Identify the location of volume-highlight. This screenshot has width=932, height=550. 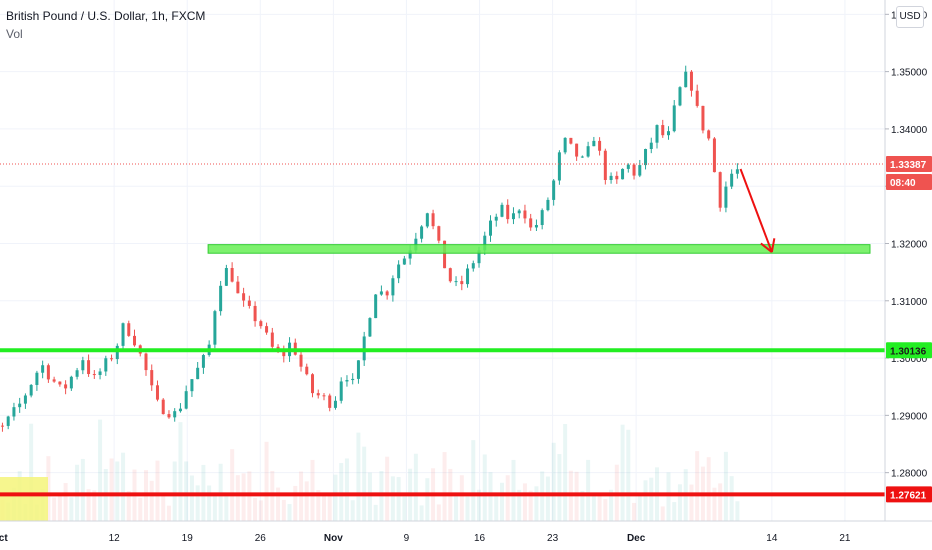
(24, 499).